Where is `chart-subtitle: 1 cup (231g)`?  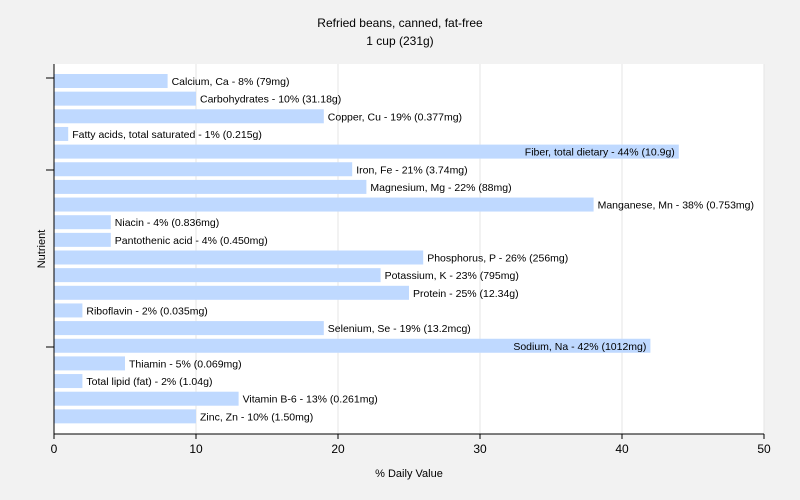 chart-subtitle: 1 cup (231g) is located at coordinates (399, 41).